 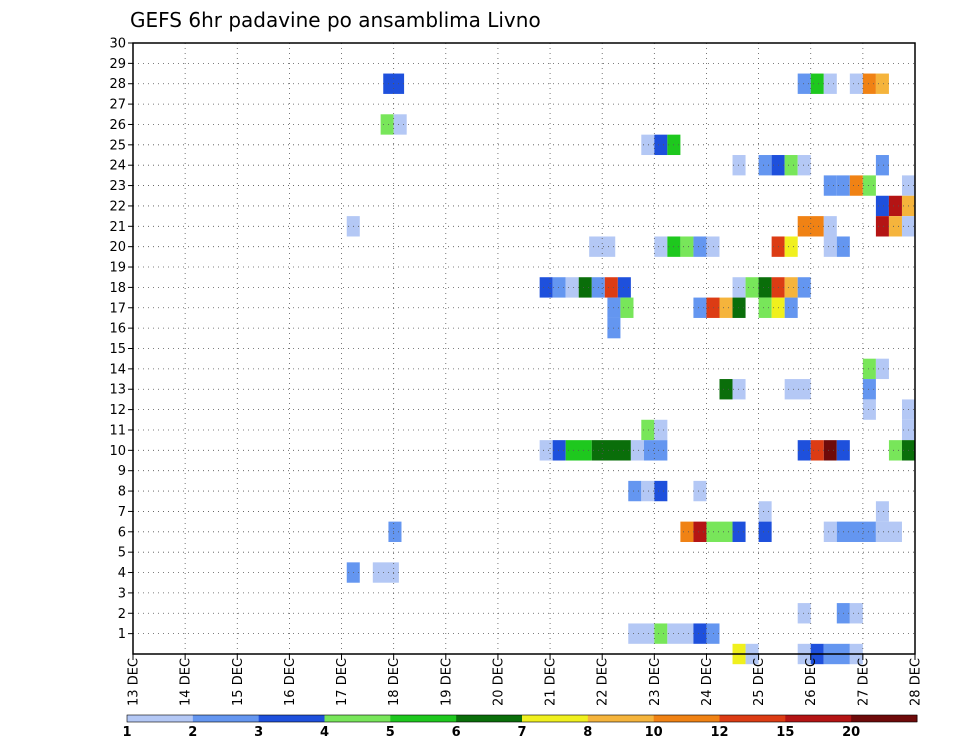 What do you see at coordinates (117, 186) in the screenshot?
I see `y-tick-label: 23` at bounding box center [117, 186].